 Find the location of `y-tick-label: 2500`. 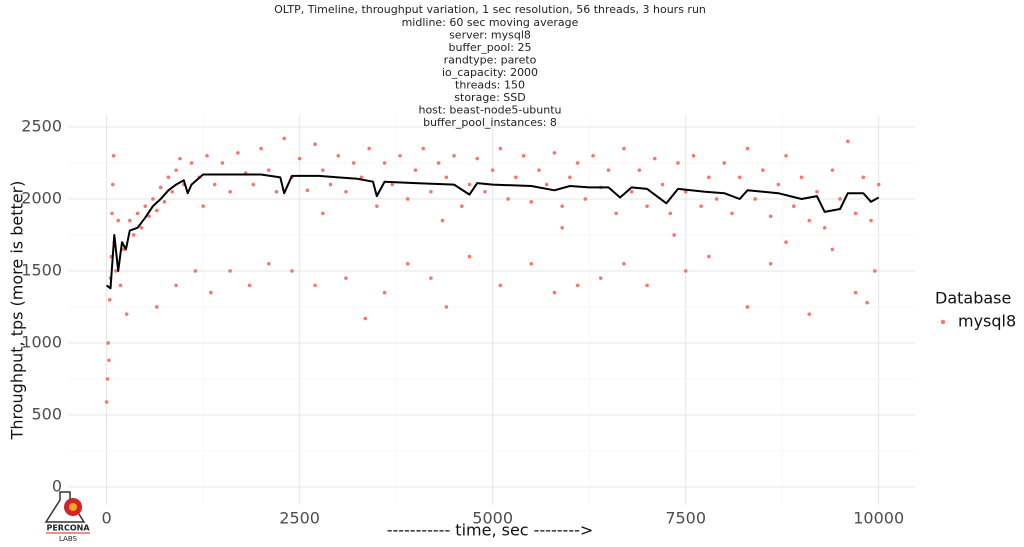

y-tick-label: 2500 is located at coordinates (41, 125).